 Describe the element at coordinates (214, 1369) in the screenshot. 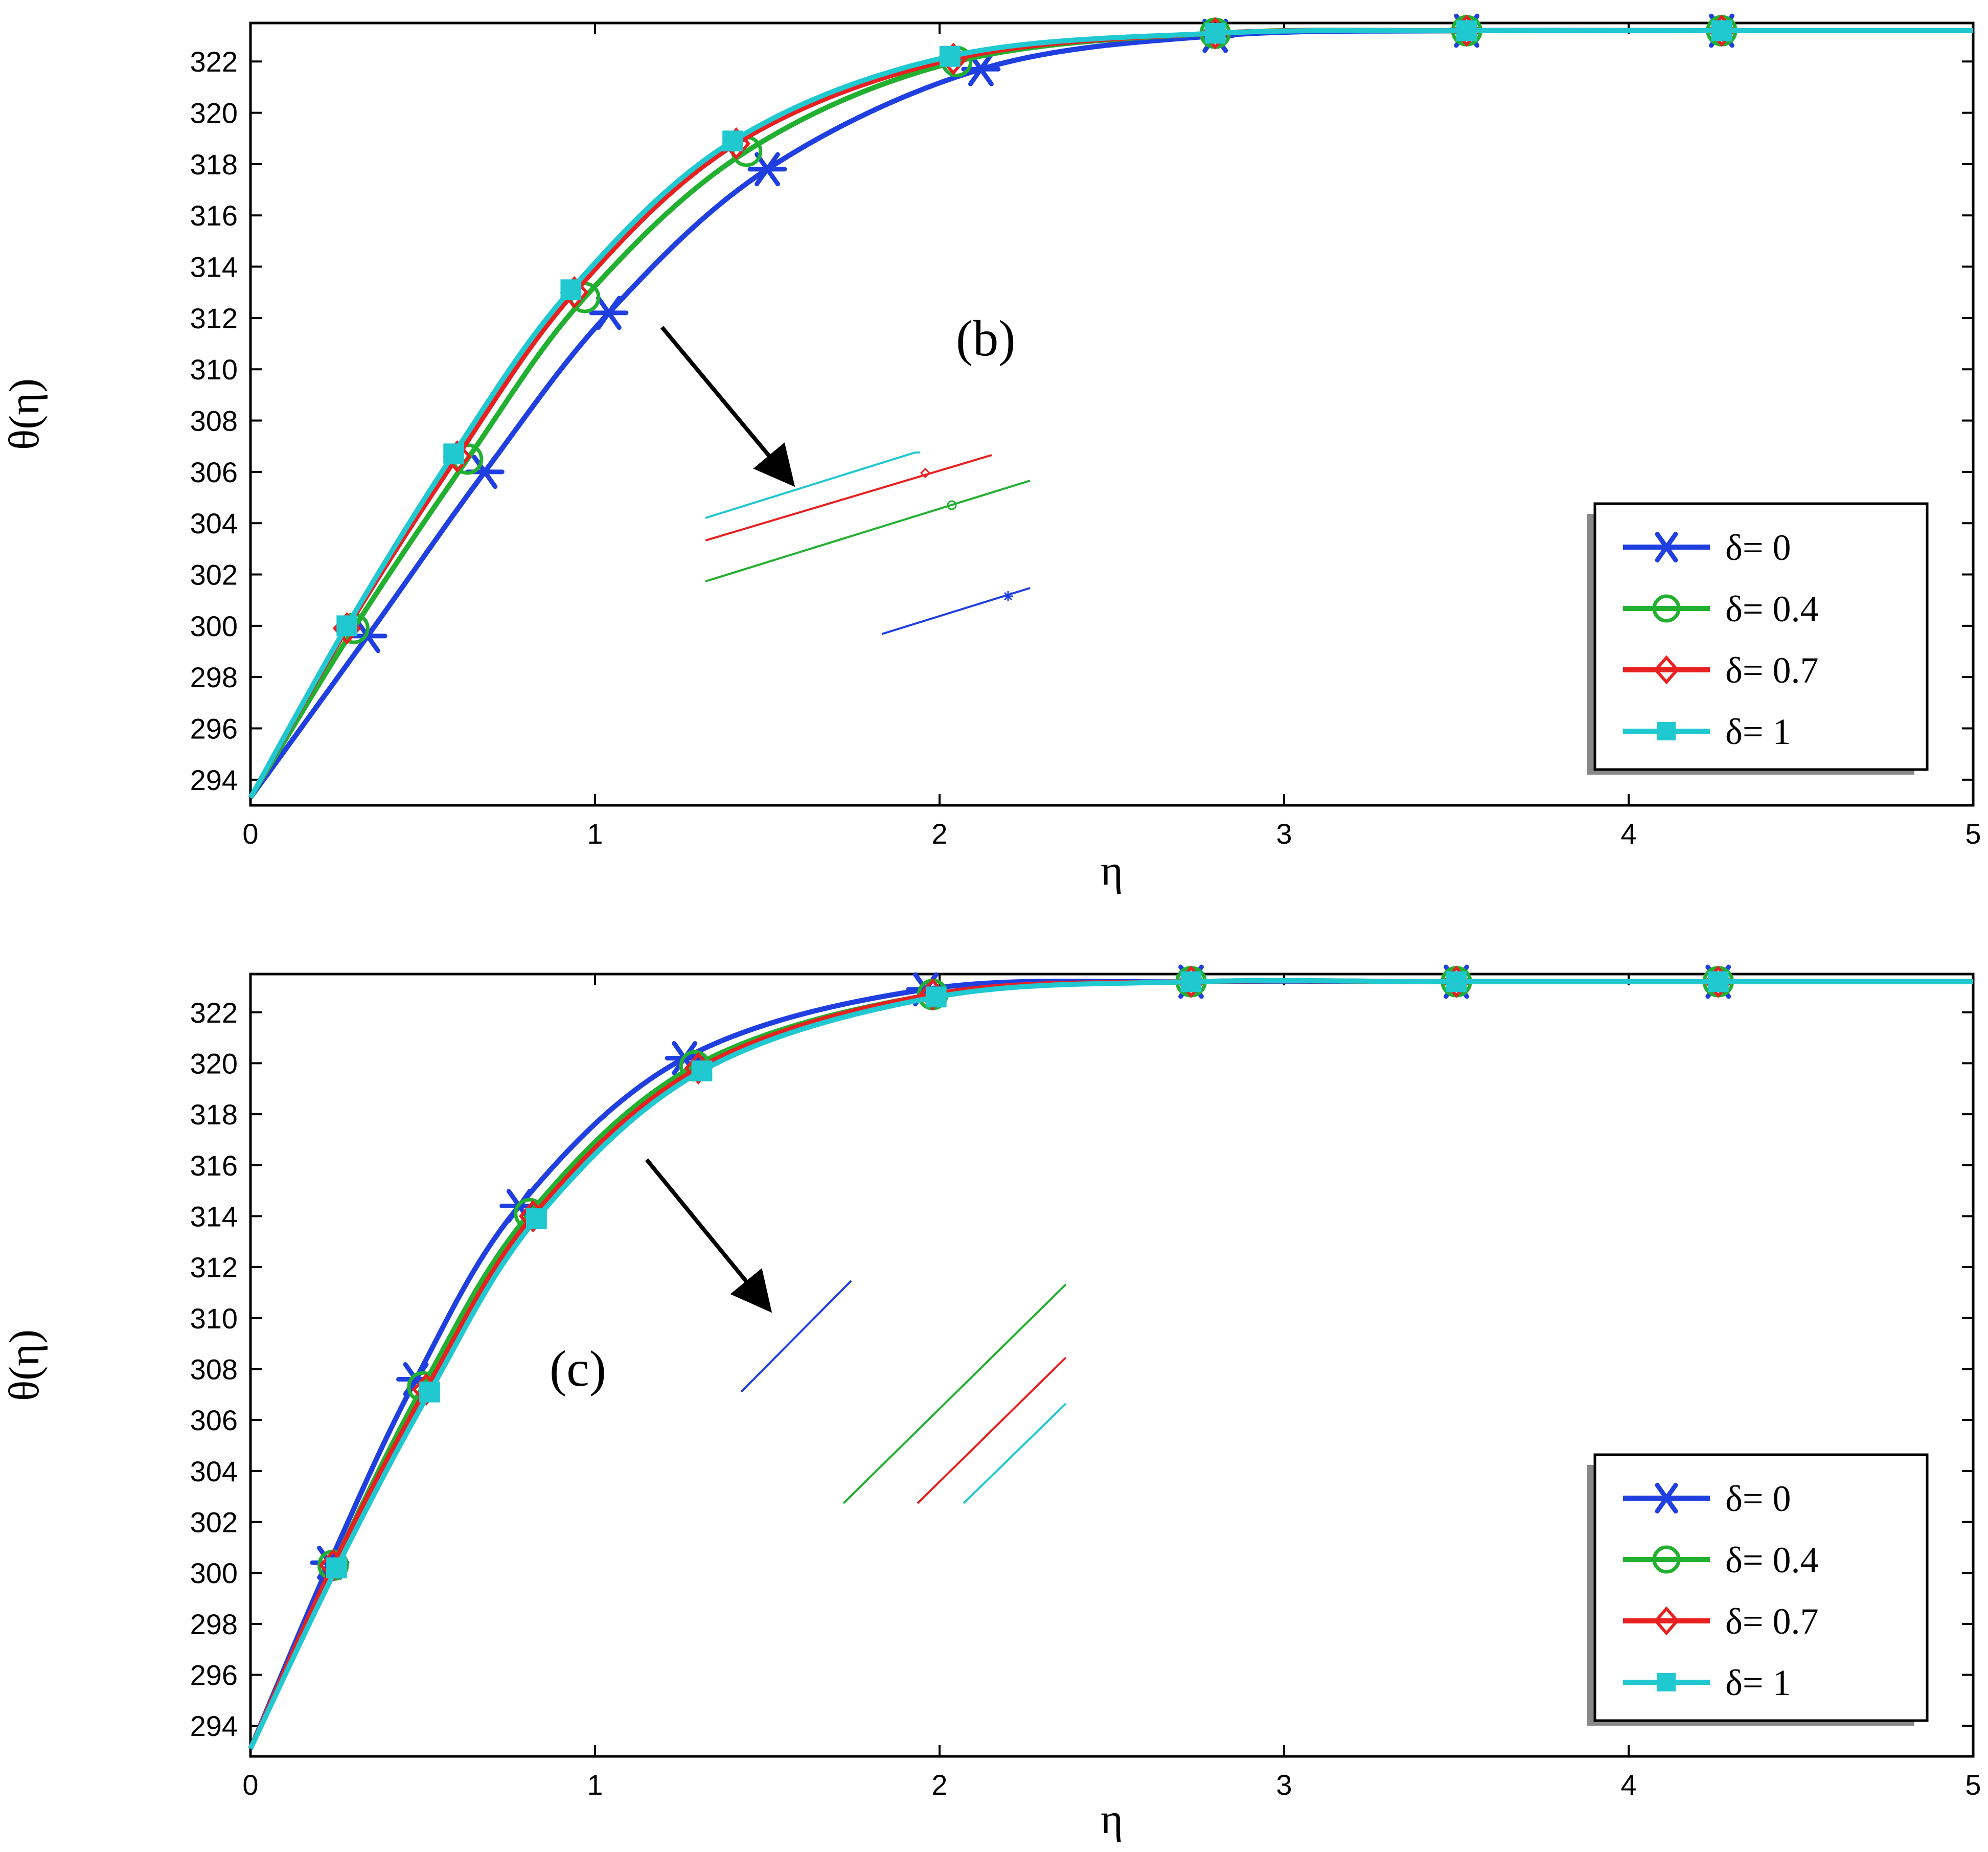

I see `y-tick-label: 308` at that location.